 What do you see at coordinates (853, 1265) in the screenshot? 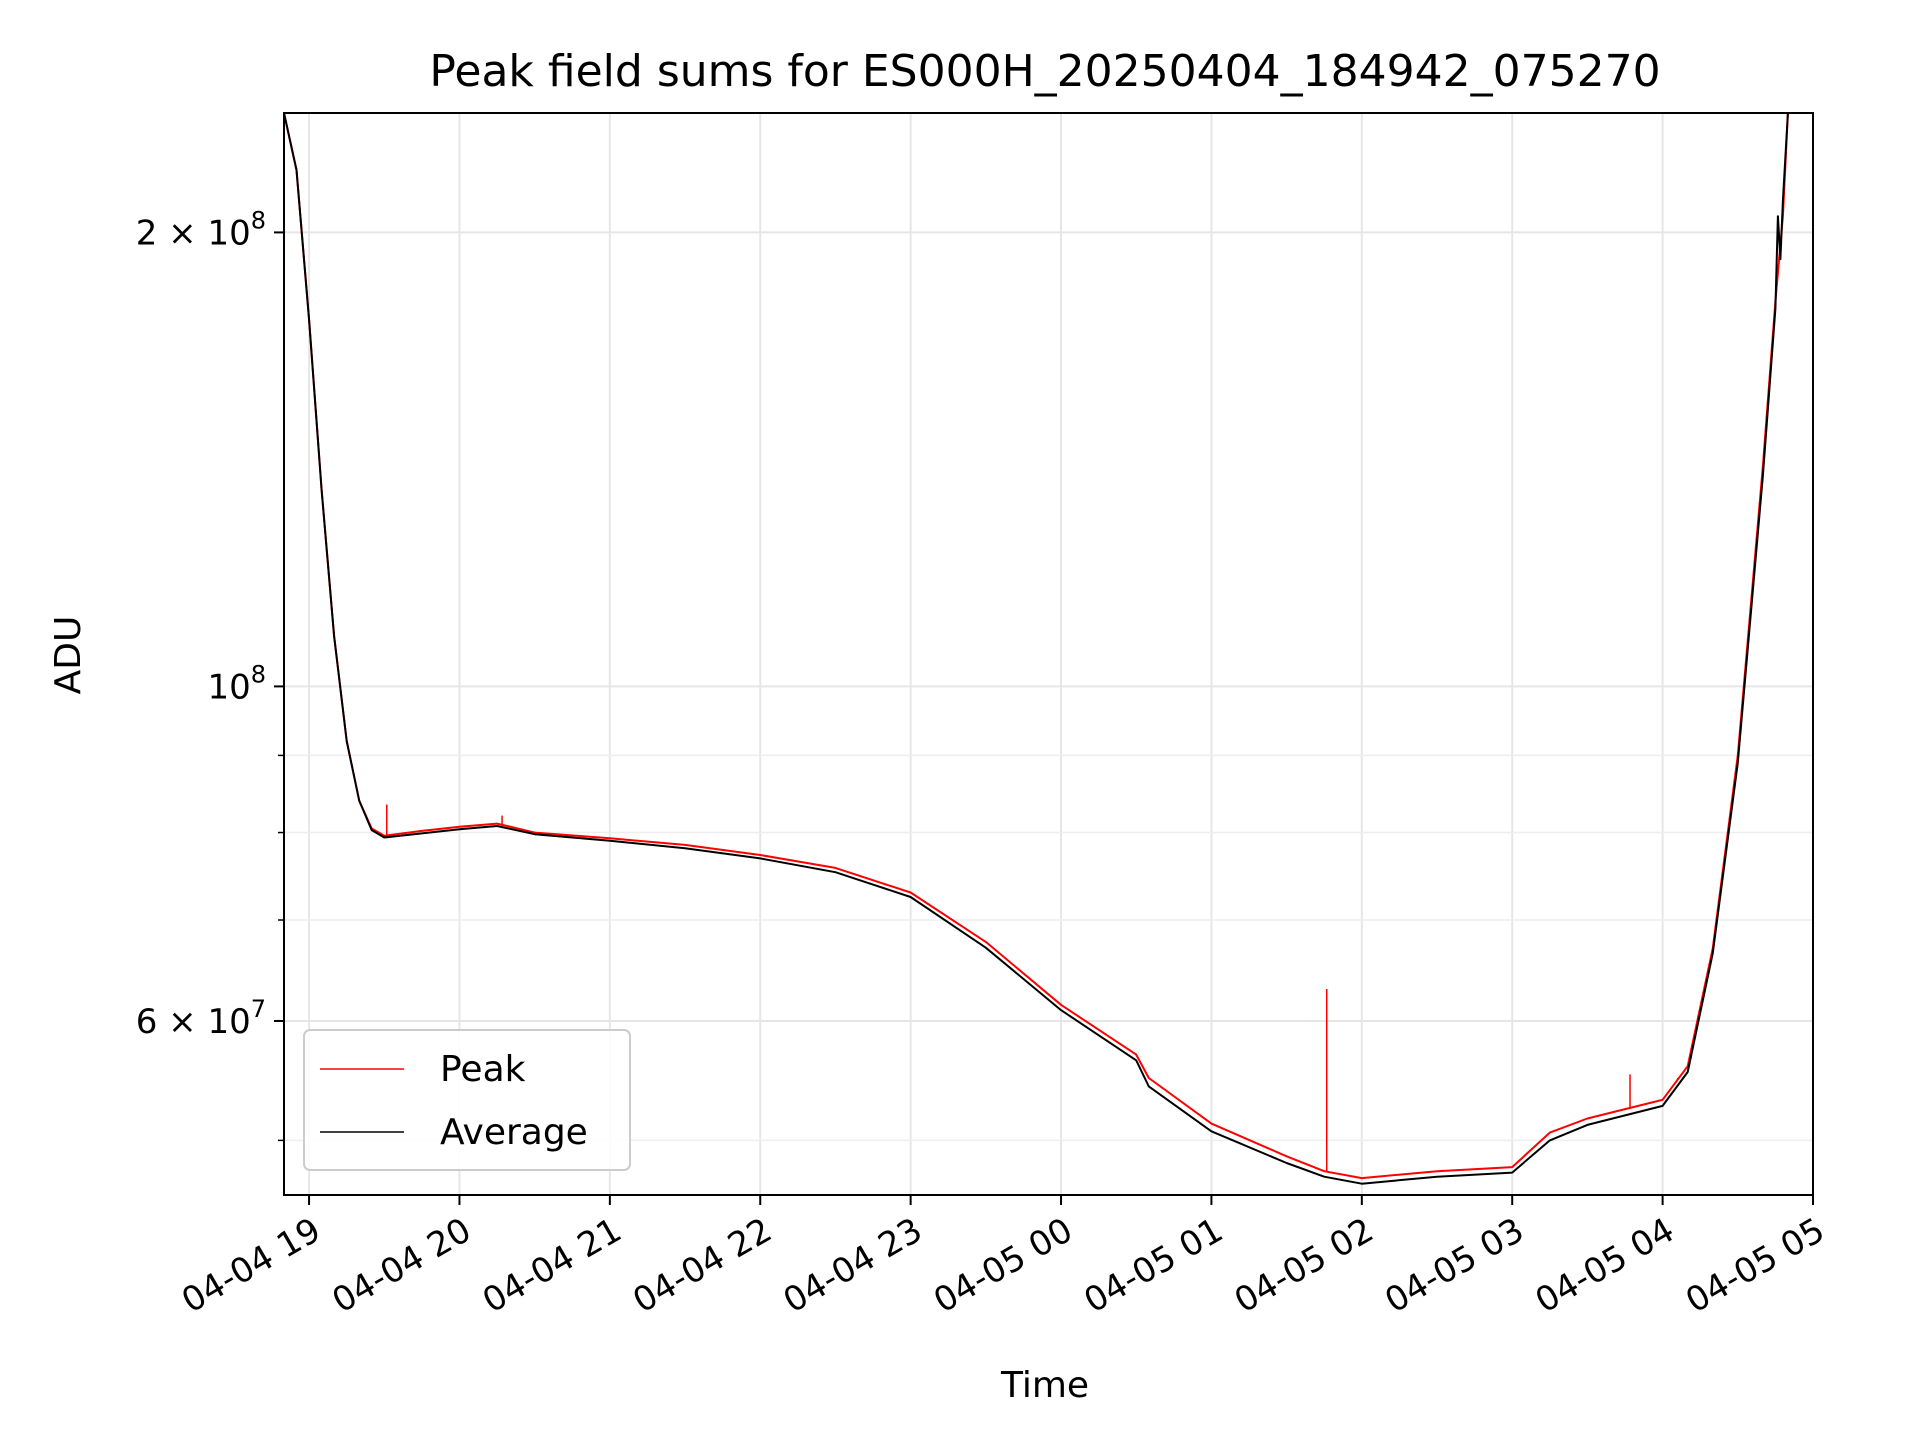
I see `x-tick-label: 04-04 23` at bounding box center [853, 1265].